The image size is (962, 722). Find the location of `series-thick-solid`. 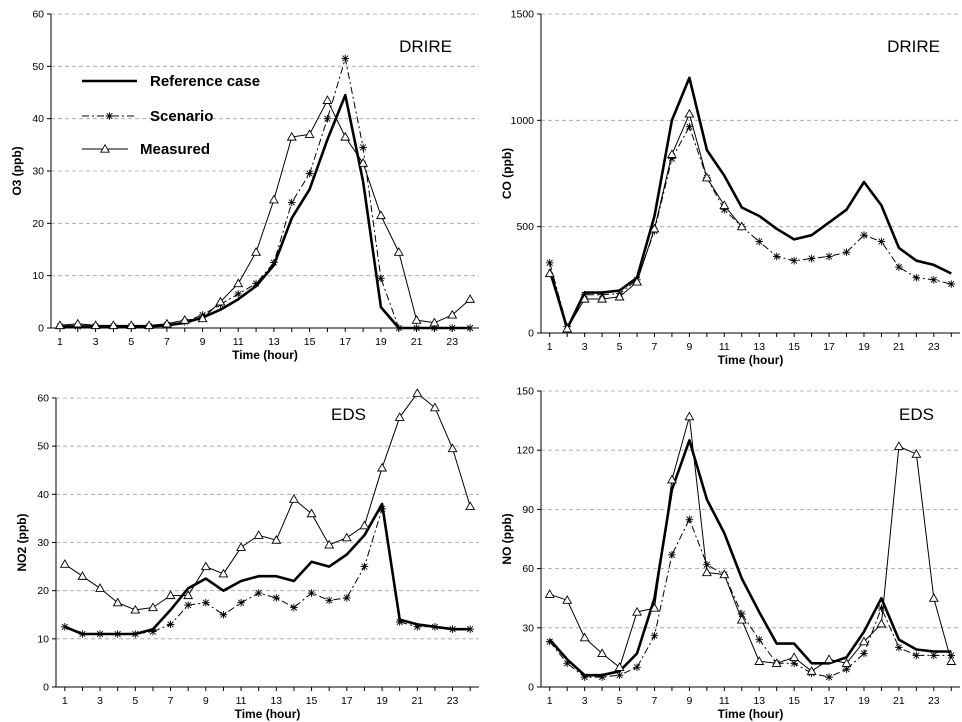

series-thick-solid is located at coordinates (265, 211).